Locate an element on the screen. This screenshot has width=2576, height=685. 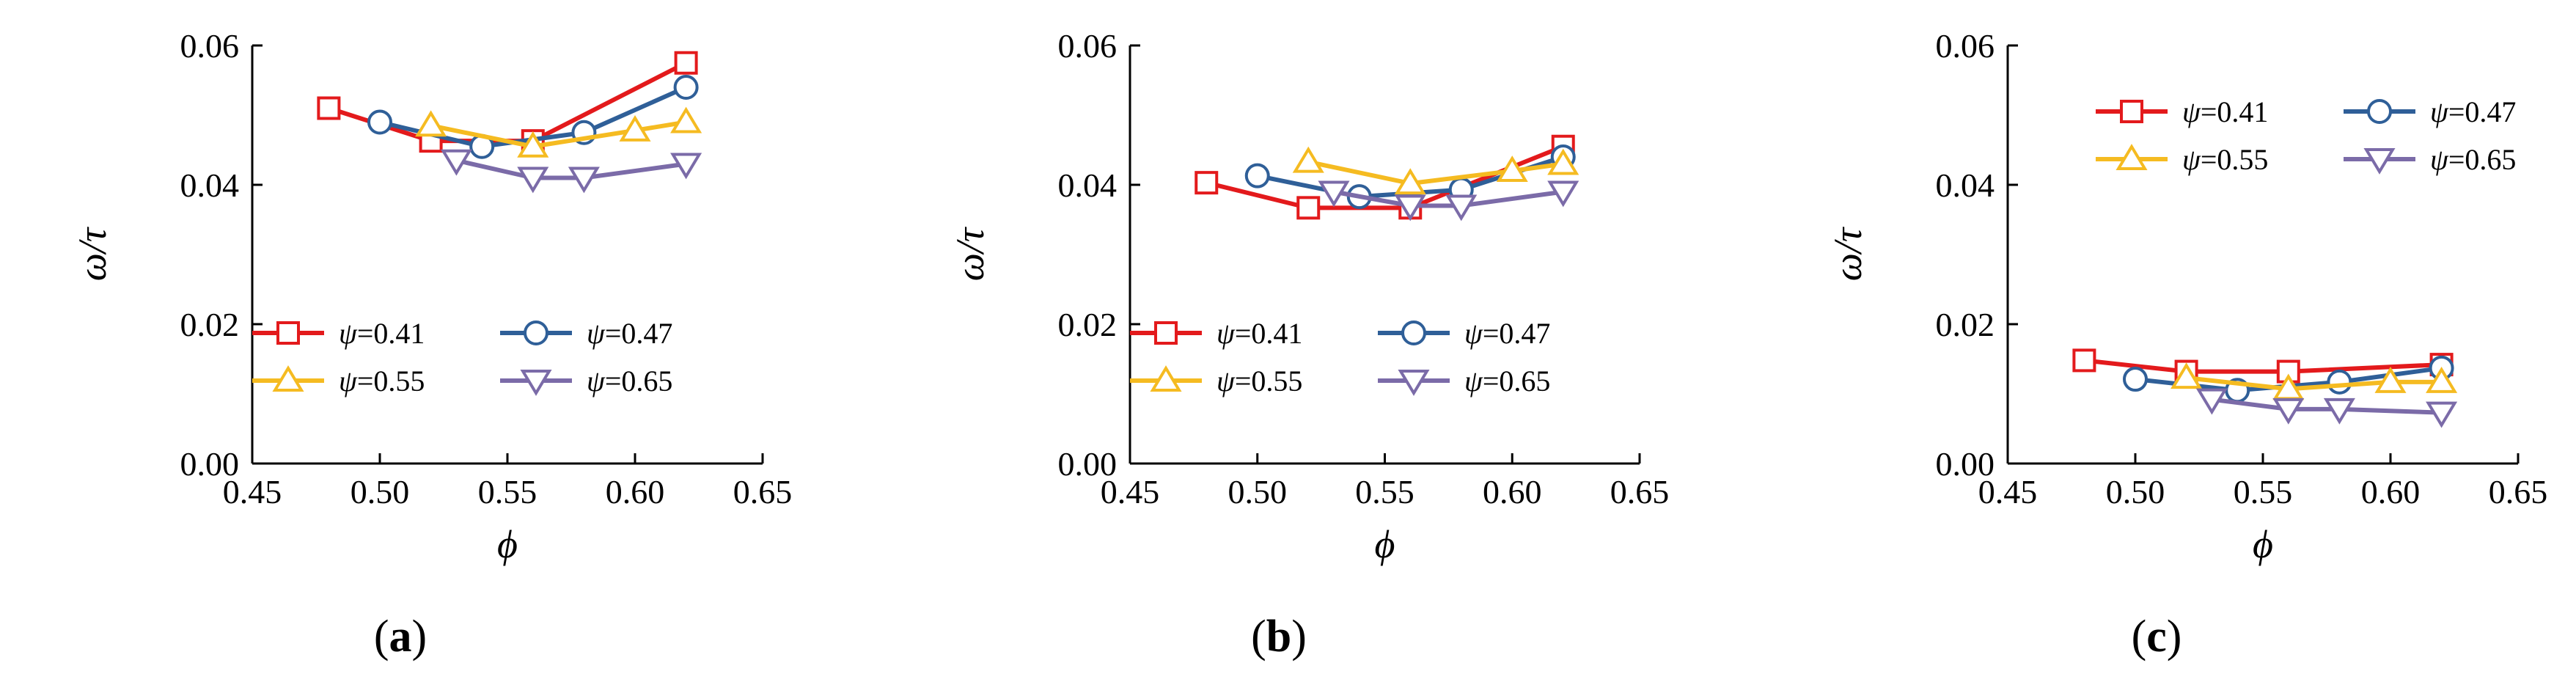
caption-letter: a is located at coordinates (400, 637).